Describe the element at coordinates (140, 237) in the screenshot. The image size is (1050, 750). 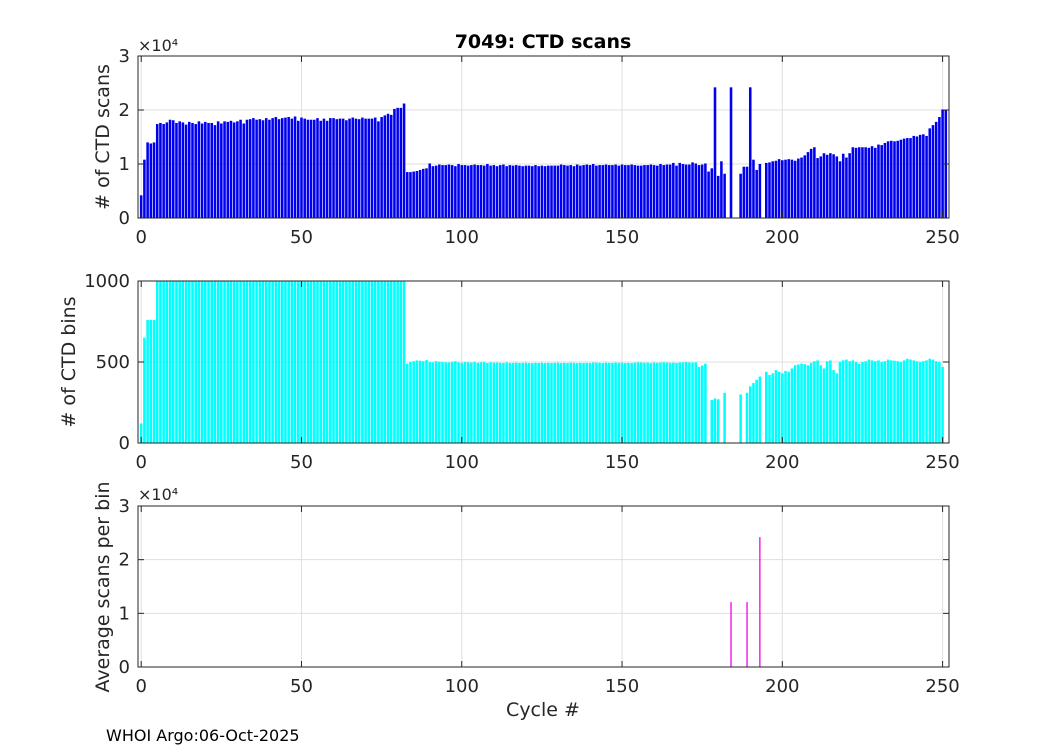
I see `x-tick-label: 0` at that location.